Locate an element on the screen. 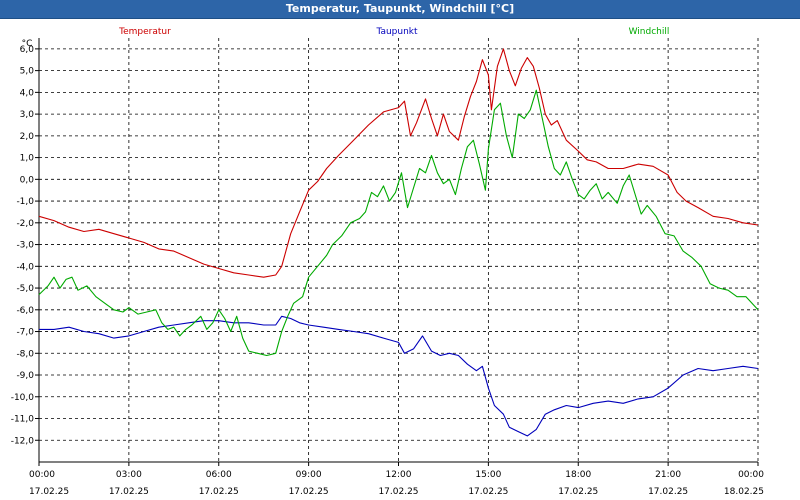 The image size is (800, 500). y-tick-label: -5,0 is located at coordinates (25, 289).